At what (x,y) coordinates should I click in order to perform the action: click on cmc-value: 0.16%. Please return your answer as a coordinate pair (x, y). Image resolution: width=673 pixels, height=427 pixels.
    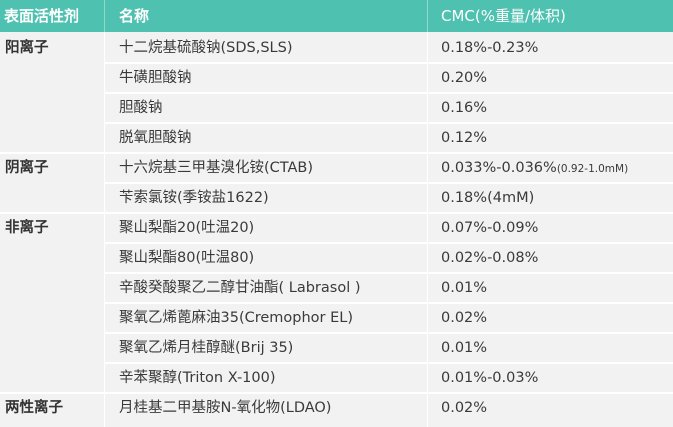
    Looking at the image, I should click on (464, 108).